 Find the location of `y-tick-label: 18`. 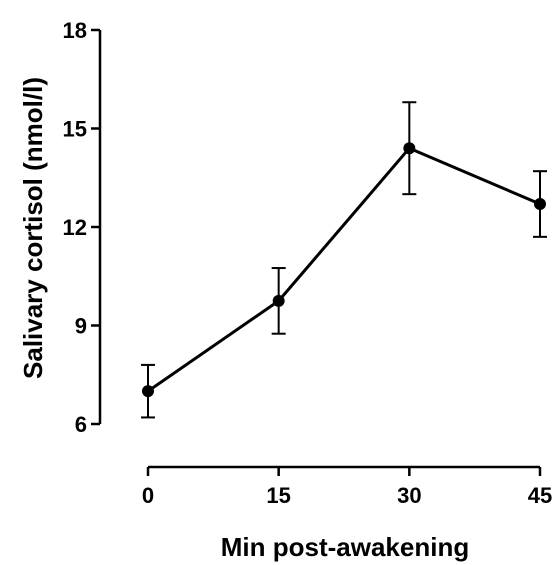

y-tick-label: 18 is located at coordinates (75, 30).